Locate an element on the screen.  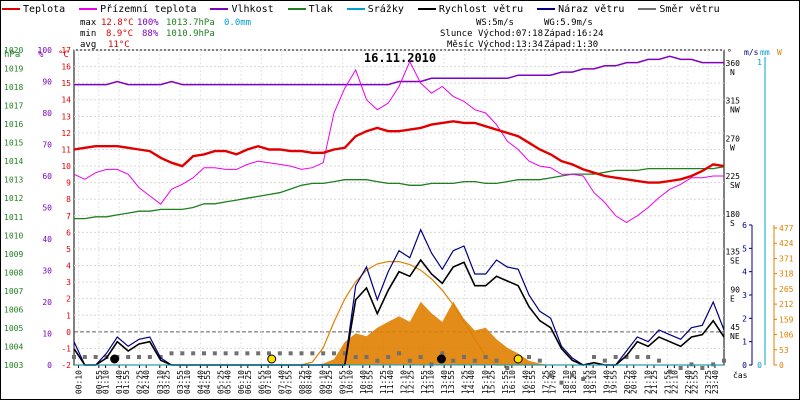
x-tick-label: 06:10 is located at coordinates (241, 382).